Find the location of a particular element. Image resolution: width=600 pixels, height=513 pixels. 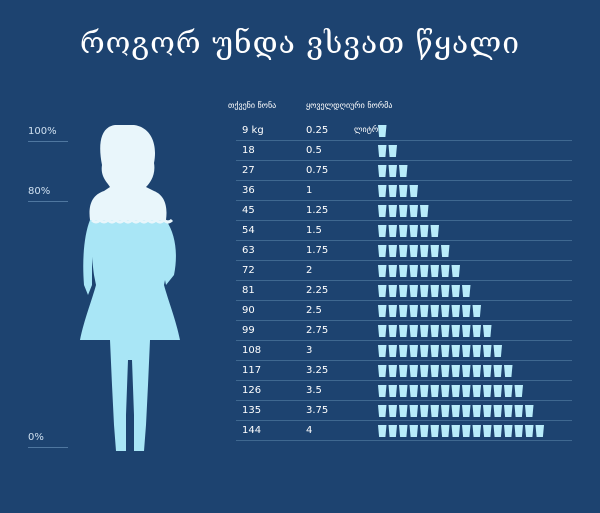

table-row: 45 1.25 is located at coordinates (404, 211).